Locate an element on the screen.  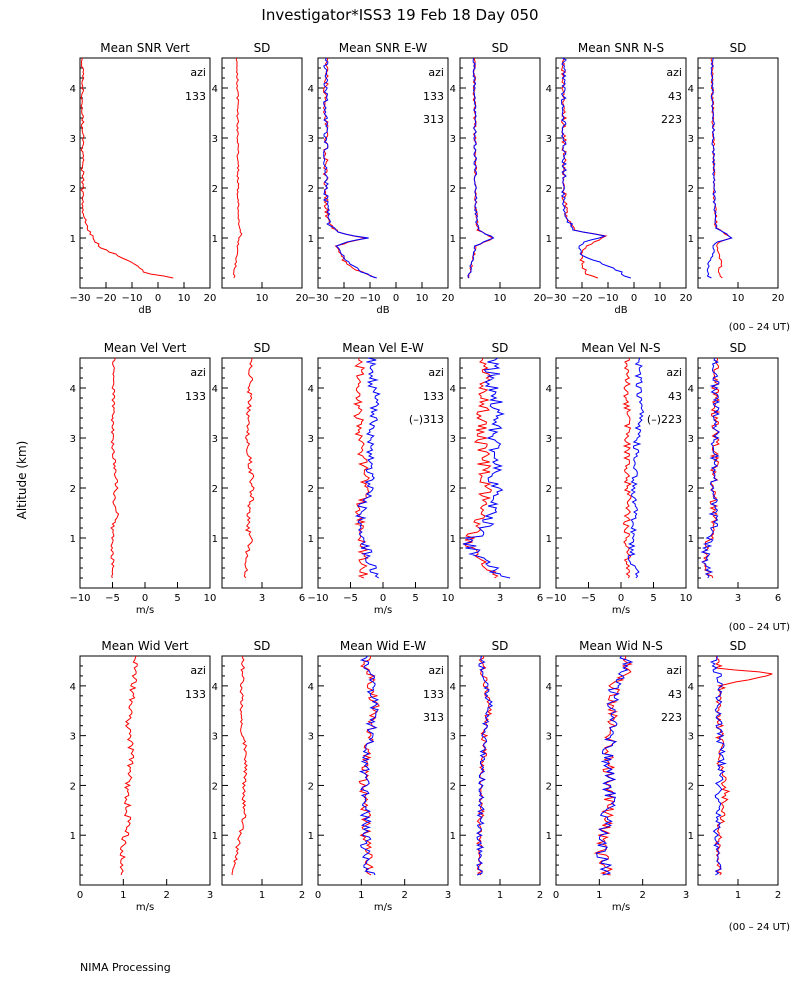
x-tick-label: −20 is located at coordinates (343, 298).